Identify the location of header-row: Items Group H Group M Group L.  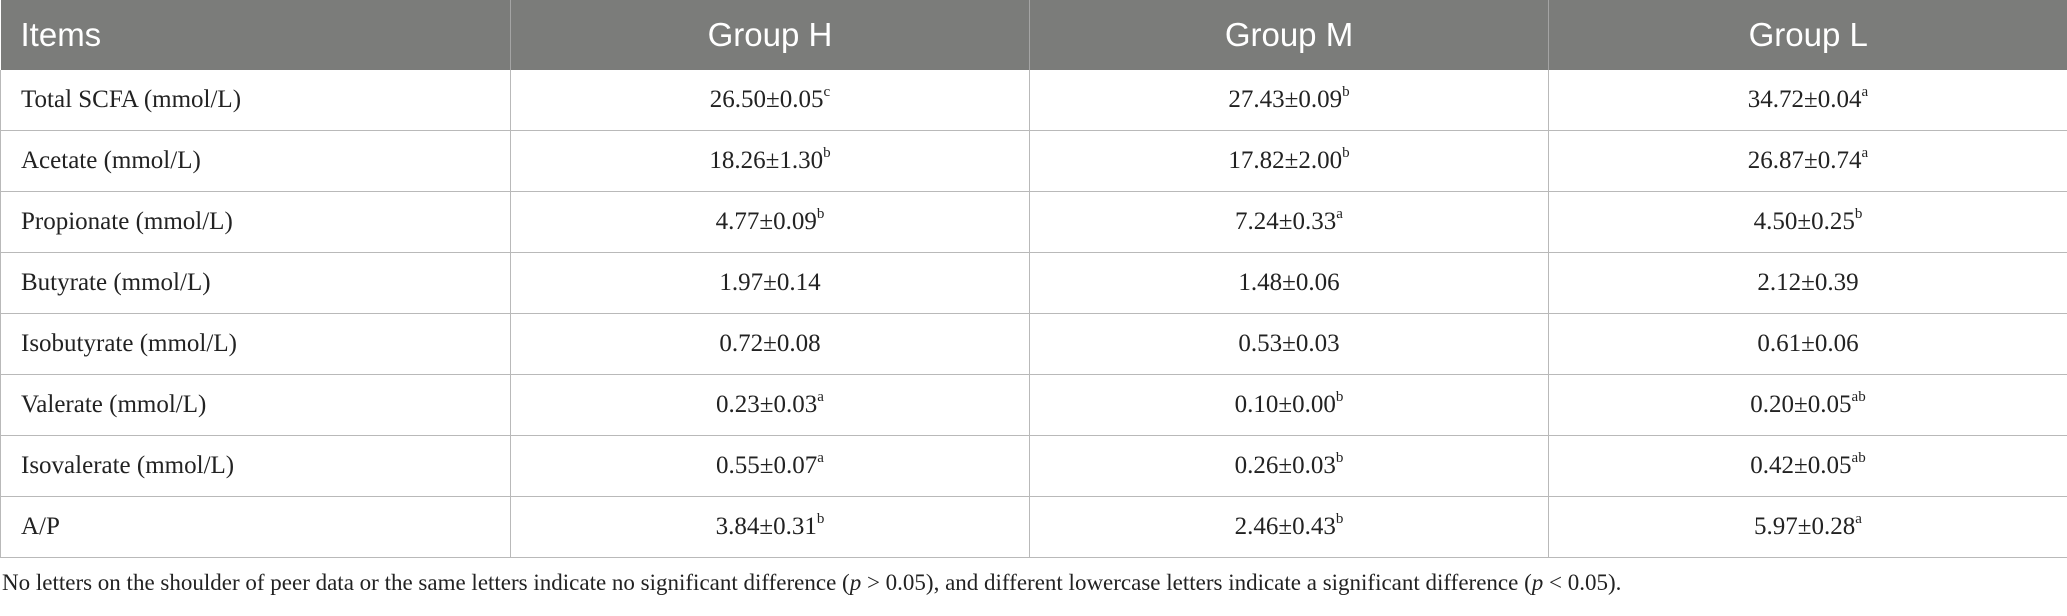
(1033, 35).